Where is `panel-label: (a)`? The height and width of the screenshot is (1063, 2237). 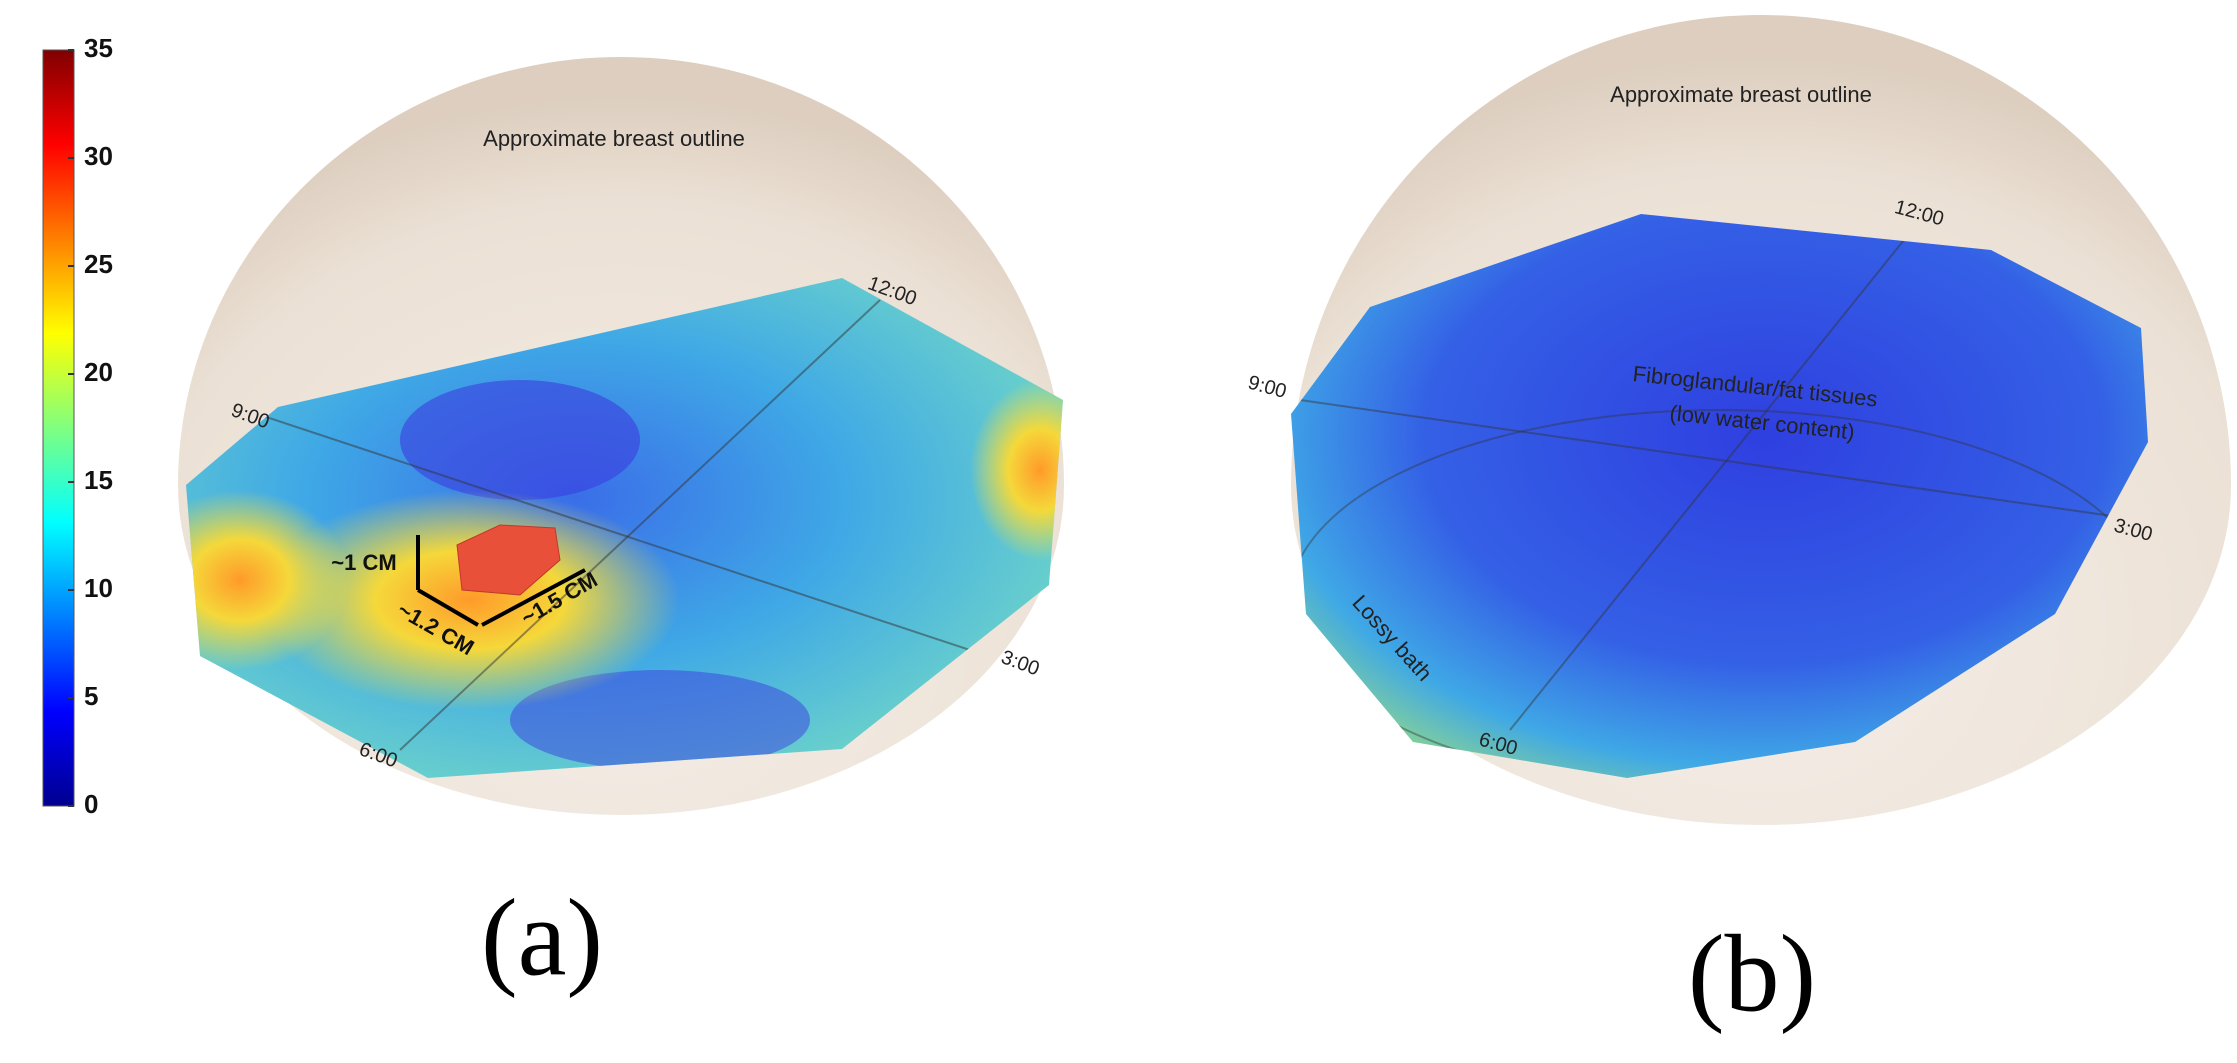
panel-label: (a) is located at coordinates (542, 937).